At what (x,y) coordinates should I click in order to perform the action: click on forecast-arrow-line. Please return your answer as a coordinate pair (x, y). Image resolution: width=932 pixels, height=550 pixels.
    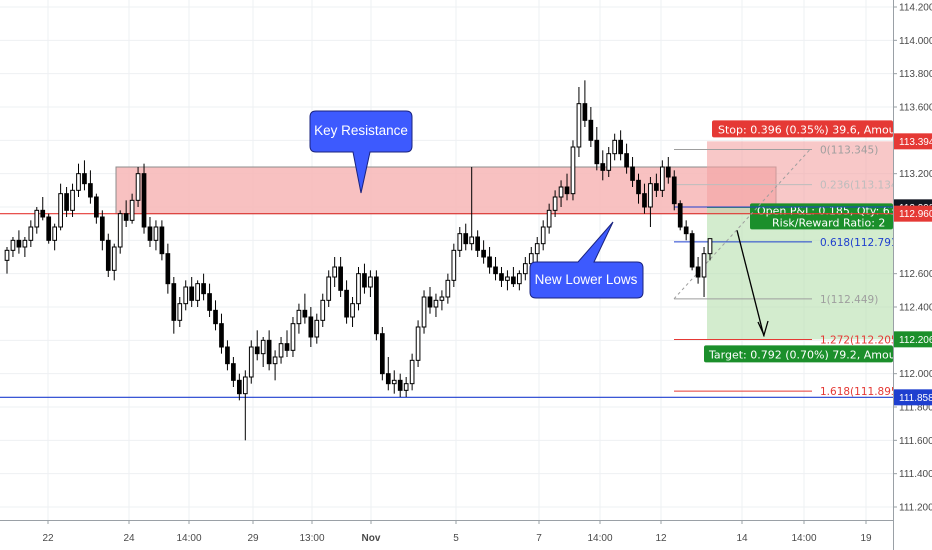
    Looking at the image, I should click on (750, 283).